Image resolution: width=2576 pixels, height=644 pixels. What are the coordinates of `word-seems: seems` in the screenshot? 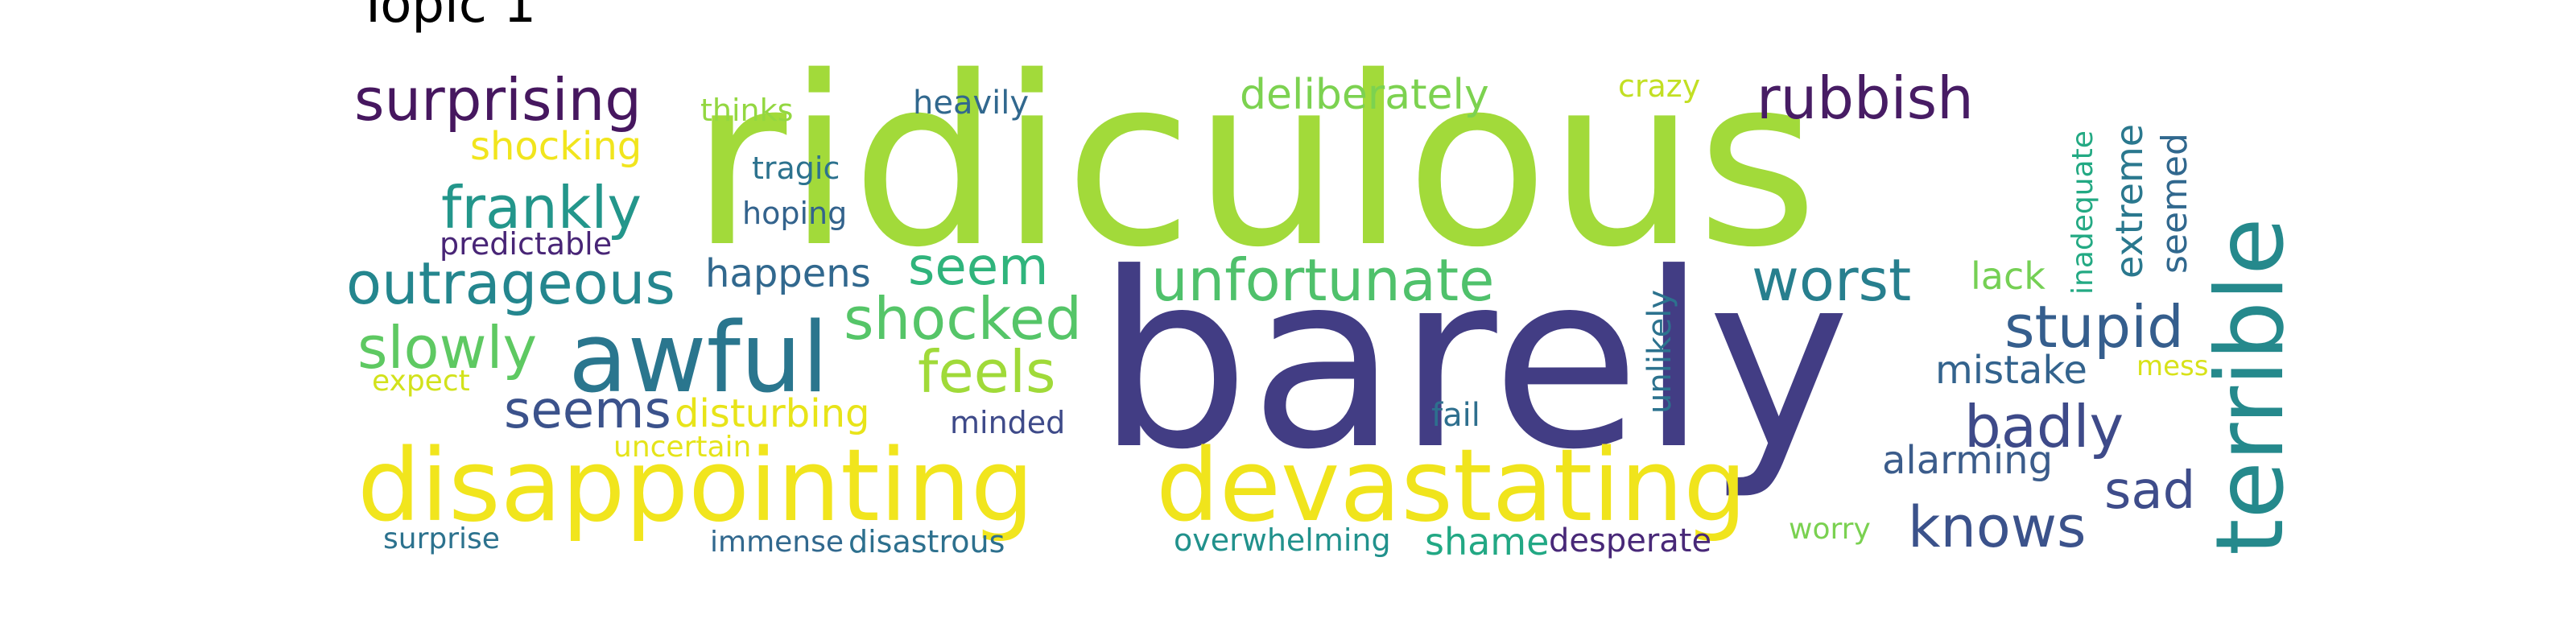 It's located at (587, 410).